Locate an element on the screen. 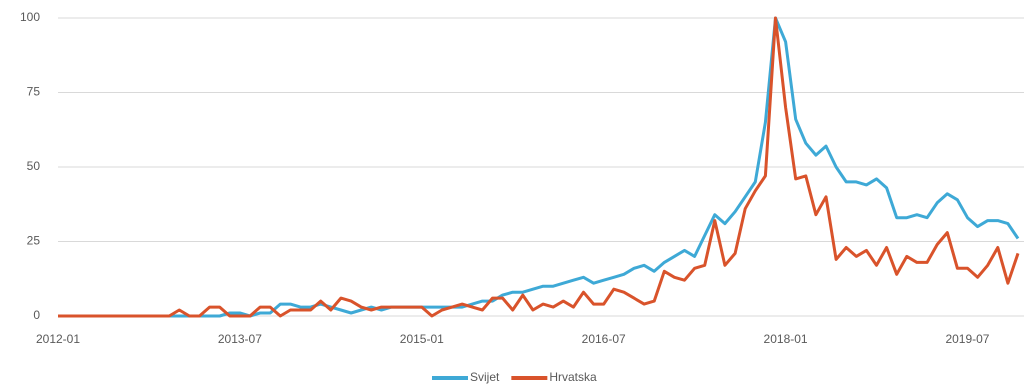 The image size is (1024, 392). x-tick-label: 2015-01 is located at coordinates (422, 339).